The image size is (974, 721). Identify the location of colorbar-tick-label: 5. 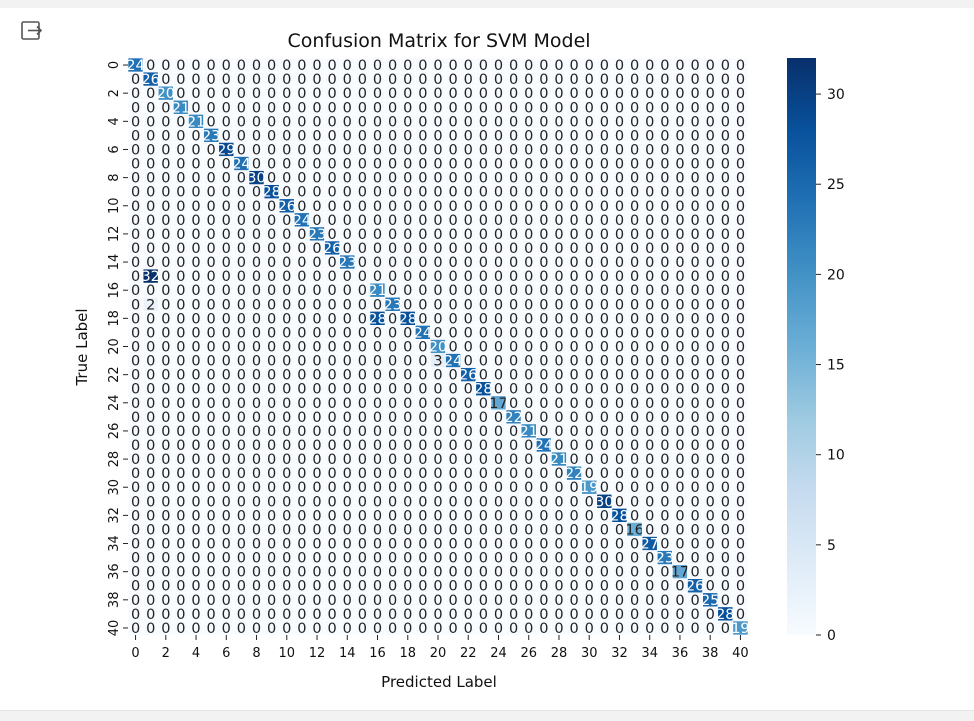
(831, 546).